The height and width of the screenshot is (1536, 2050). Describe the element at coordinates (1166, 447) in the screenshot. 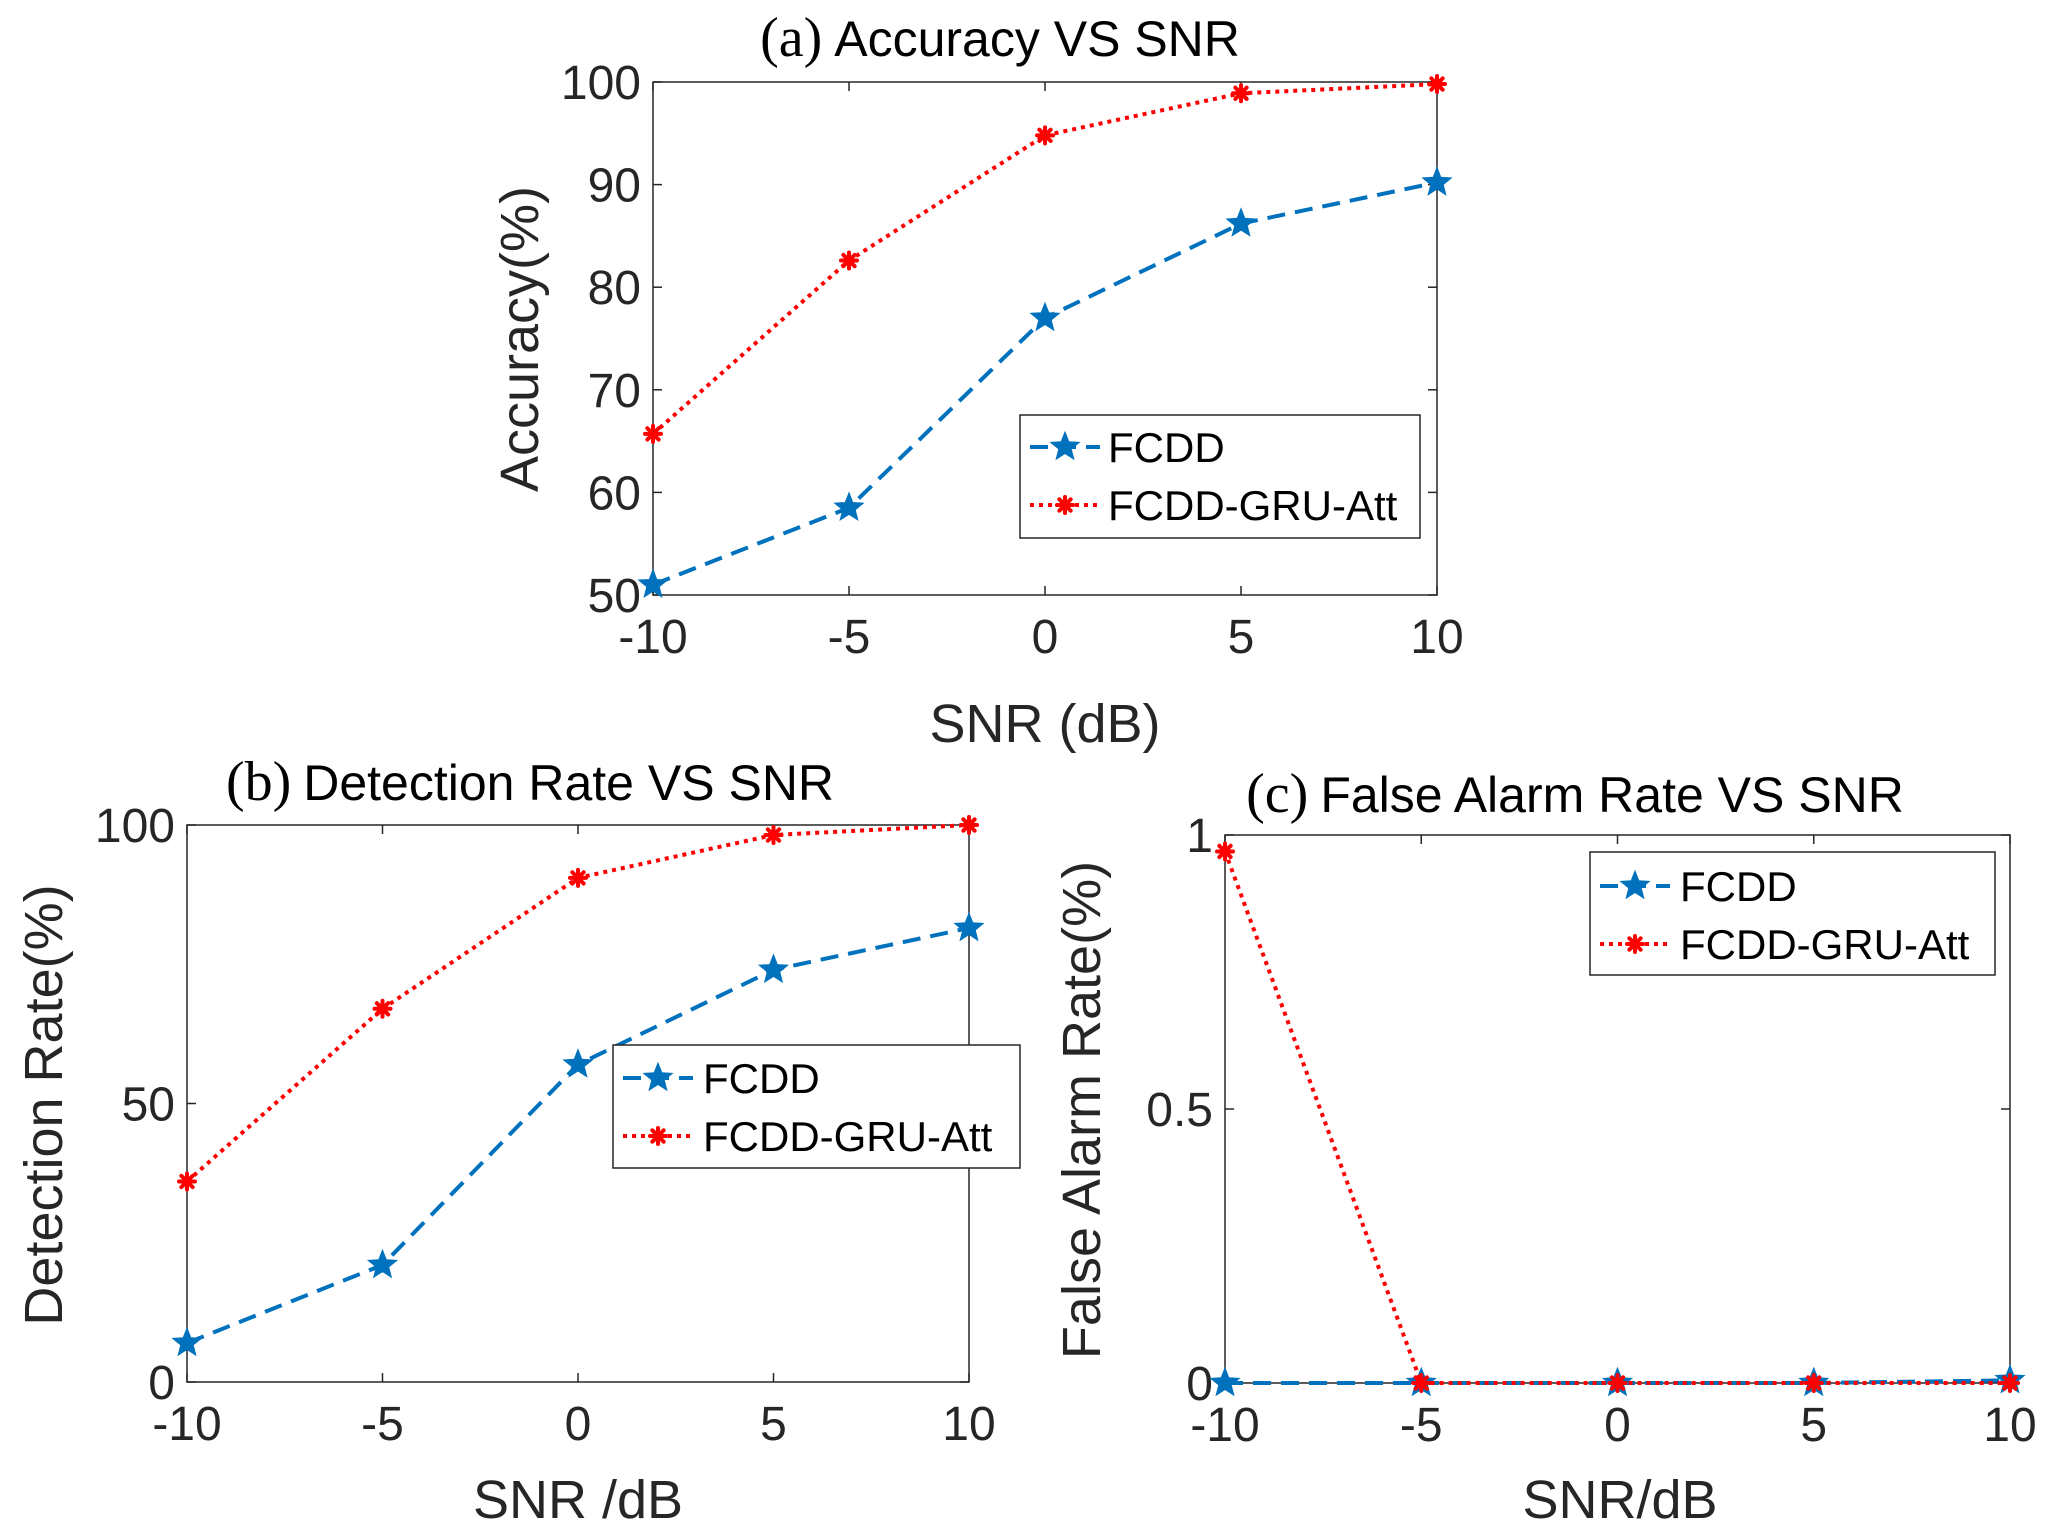

I see `legend-label-fcdd-a: FCDD` at that location.